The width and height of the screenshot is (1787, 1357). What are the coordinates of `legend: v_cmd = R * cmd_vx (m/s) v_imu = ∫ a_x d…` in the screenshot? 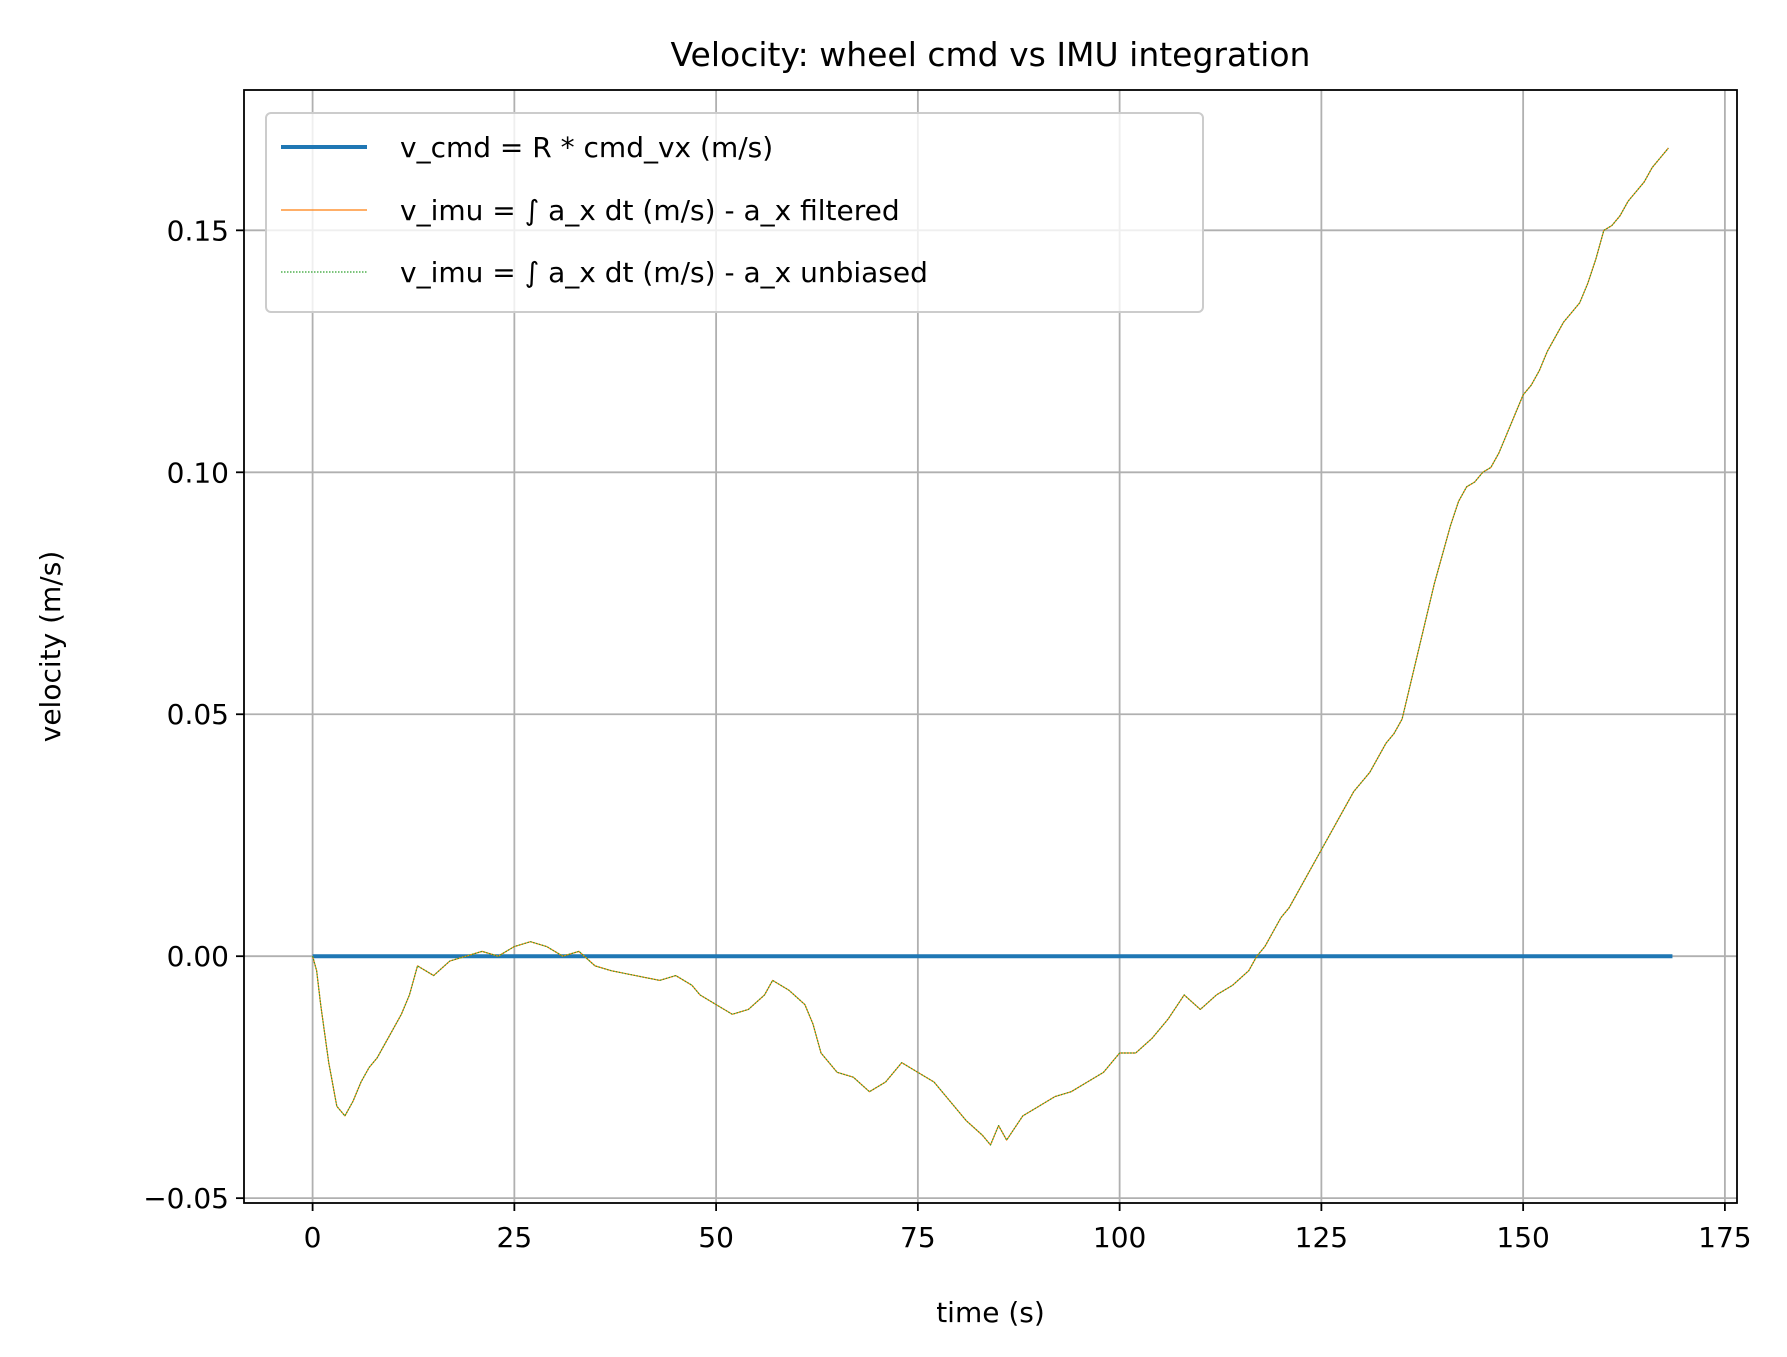 It's located at (734, 212).